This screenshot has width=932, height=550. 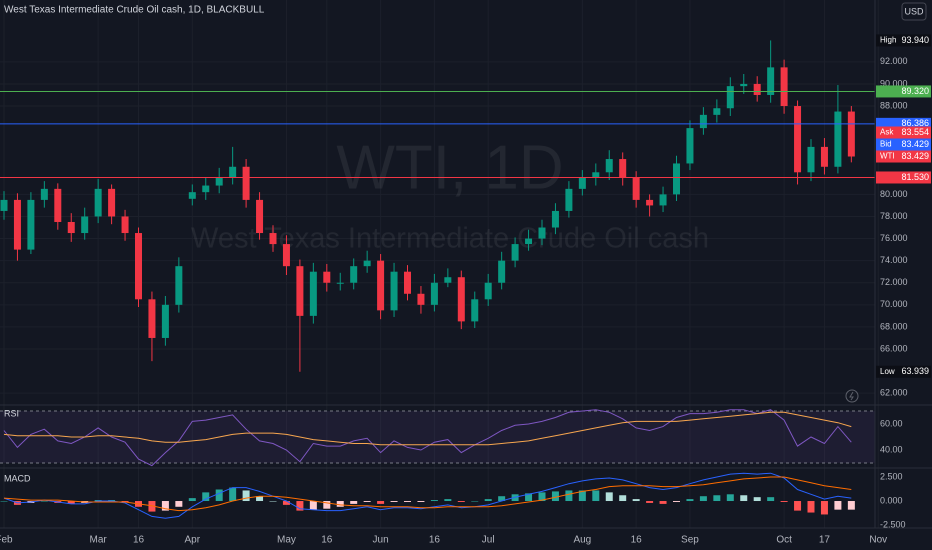 What do you see at coordinates (893, 524) in the screenshot?
I see `macd-tick-label: -2.500` at bounding box center [893, 524].